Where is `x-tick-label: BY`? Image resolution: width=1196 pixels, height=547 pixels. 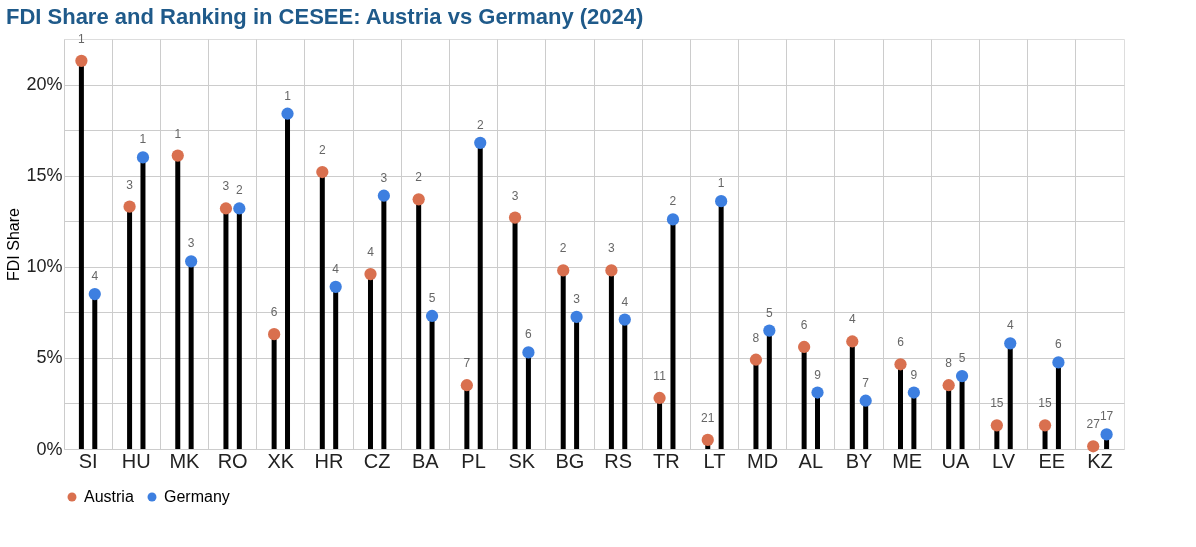
x-tick-label: BY is located at coordinates (859, 460).